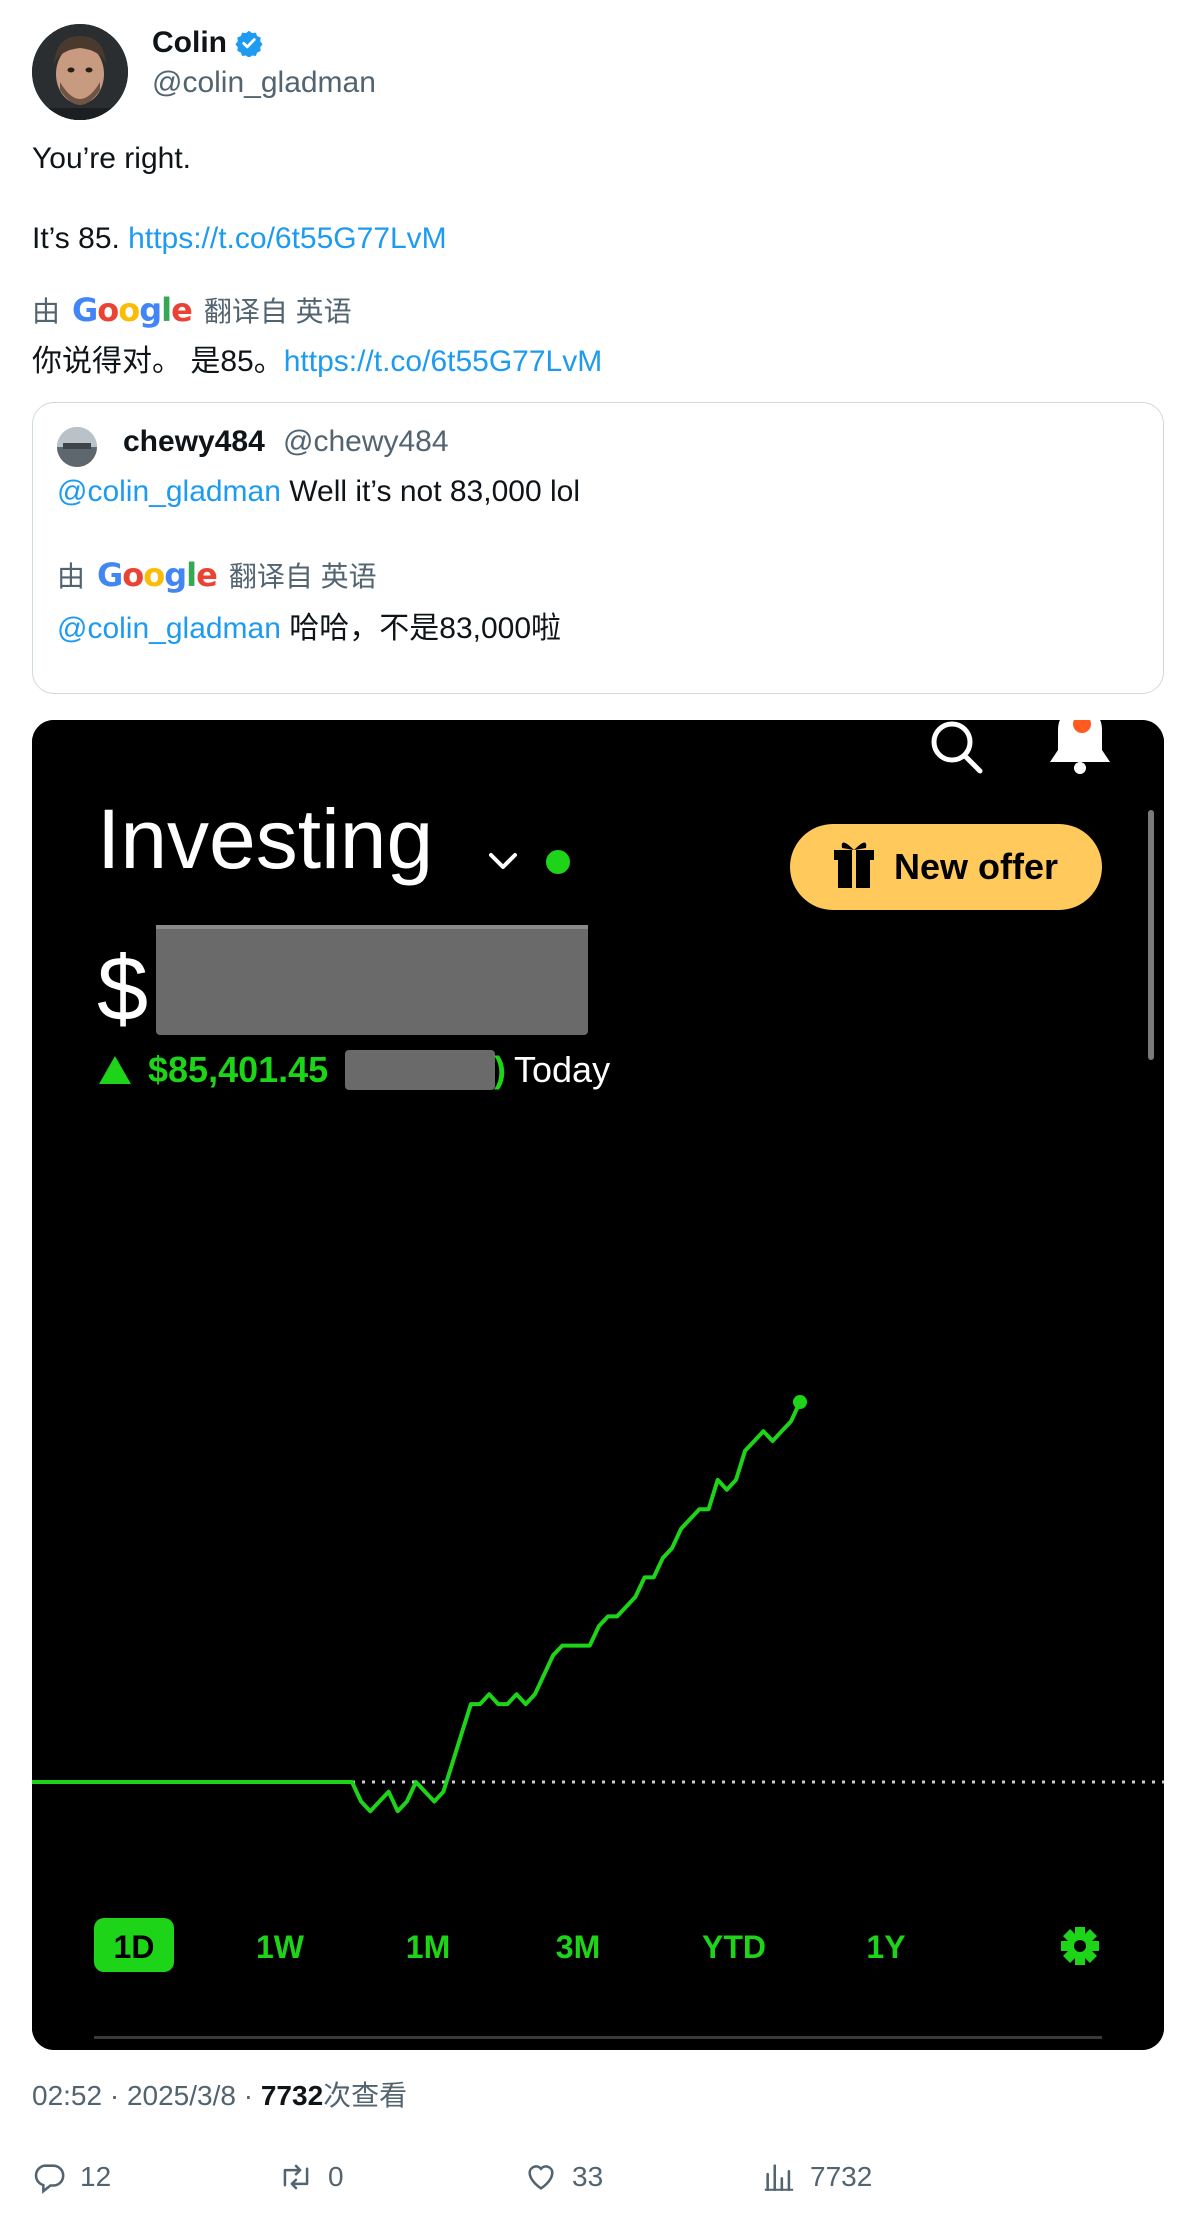 This screenshot has height=2228, width=1196. I want to click on translation-text: 你说得对。 是85。https://t.co/6t55G77LvM, so click(317, 358).